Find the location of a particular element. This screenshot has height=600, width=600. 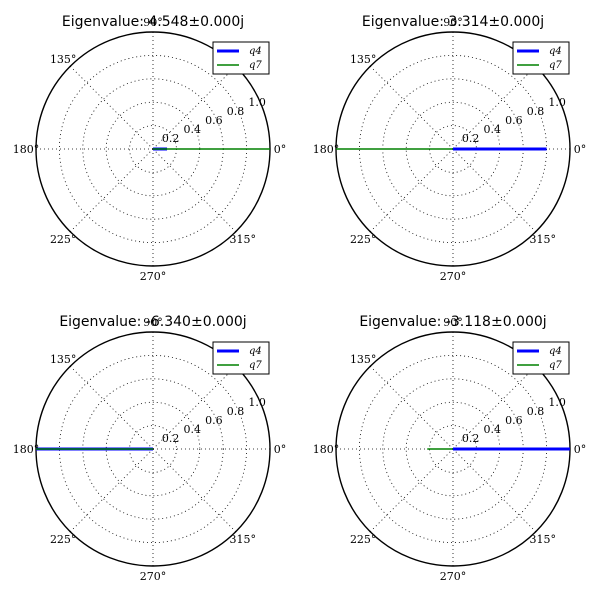

subplot-title: Eigenvalue: -3.118±0.000j is located at coordinates (452, 322).